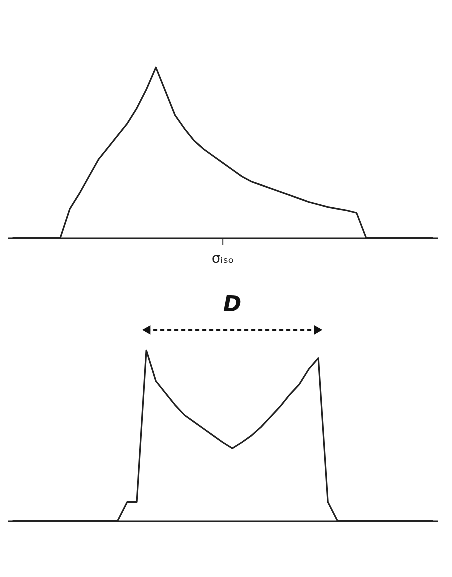  What do you see at coordinates (232, 305) in the screenshot?
I see `text: D` at bounding box center [232, 305].